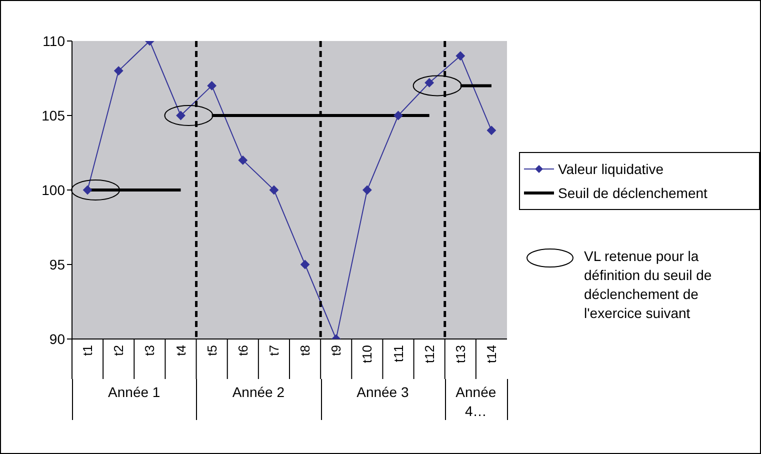  I want to click on x-tick-label: t7, so click(274, 350).